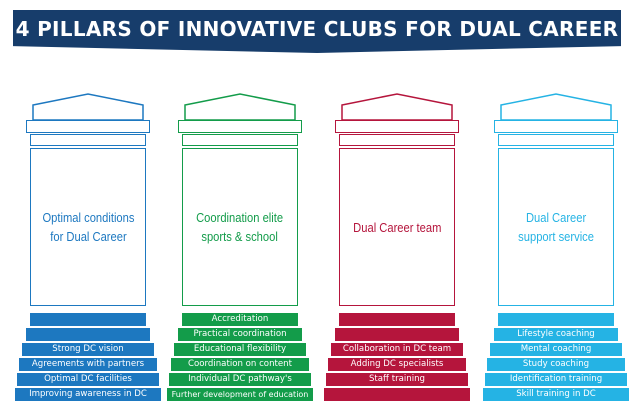 This screenshot has height=403, width=634. Describe the element at coordinates (240, 349) in the screenshot. I see `pillar-step-3: Educational flexibility` at that location.